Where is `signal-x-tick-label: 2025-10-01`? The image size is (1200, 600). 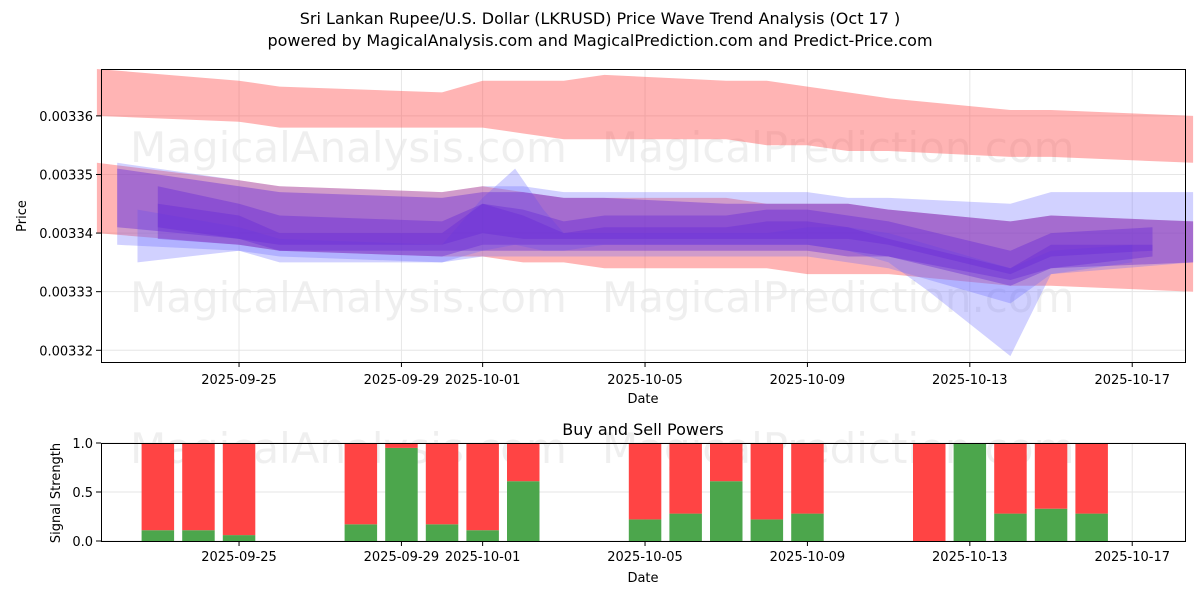 signal-x-tick-label: 2025-10-01 is located at coordinates (483, 557).